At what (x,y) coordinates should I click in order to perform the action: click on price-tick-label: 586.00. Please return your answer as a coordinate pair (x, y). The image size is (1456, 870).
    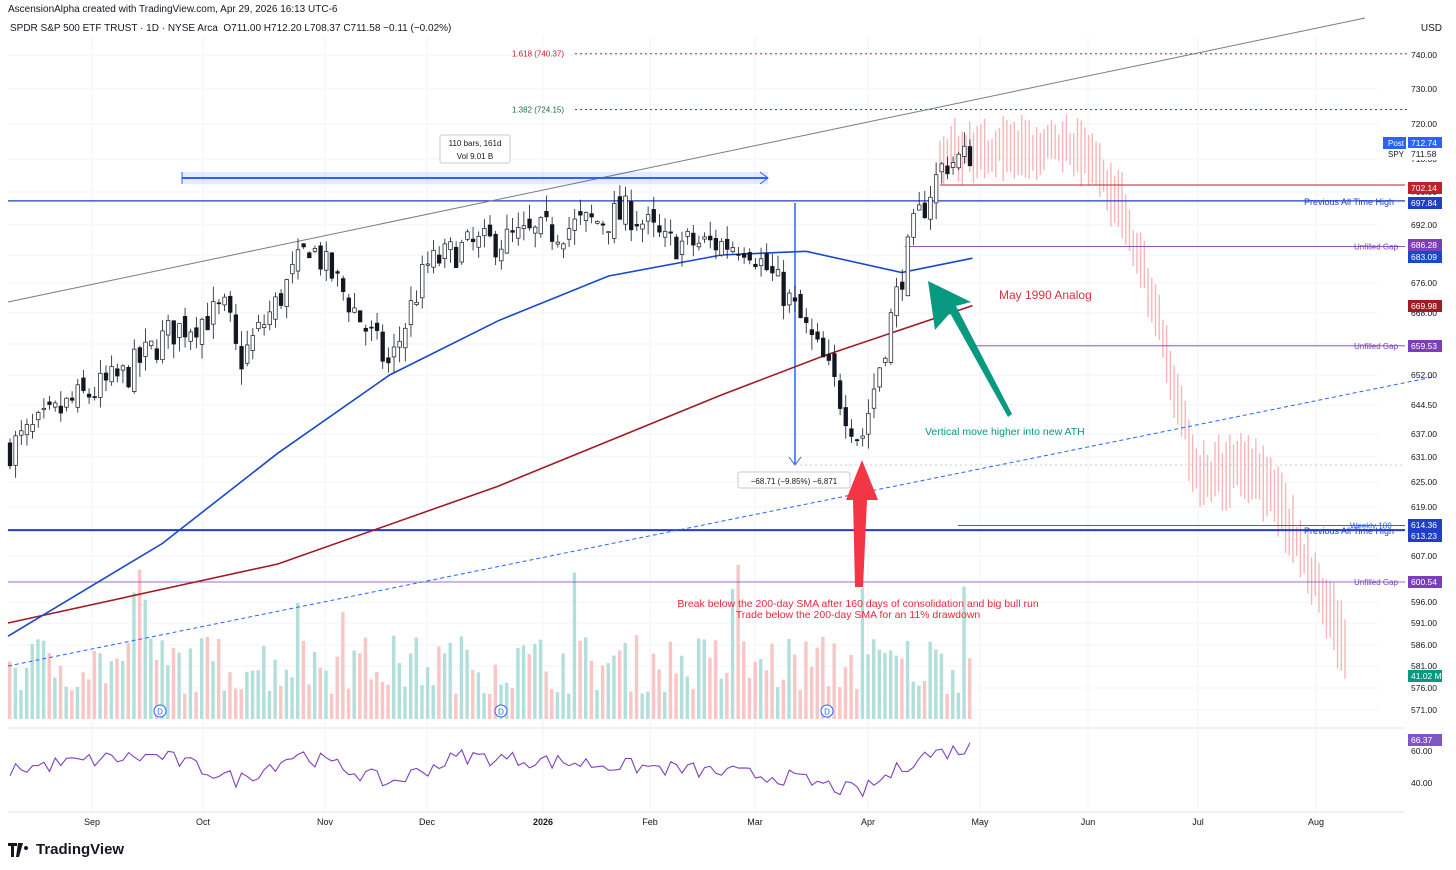
    Looking at the image, I should click on (1424, 645).